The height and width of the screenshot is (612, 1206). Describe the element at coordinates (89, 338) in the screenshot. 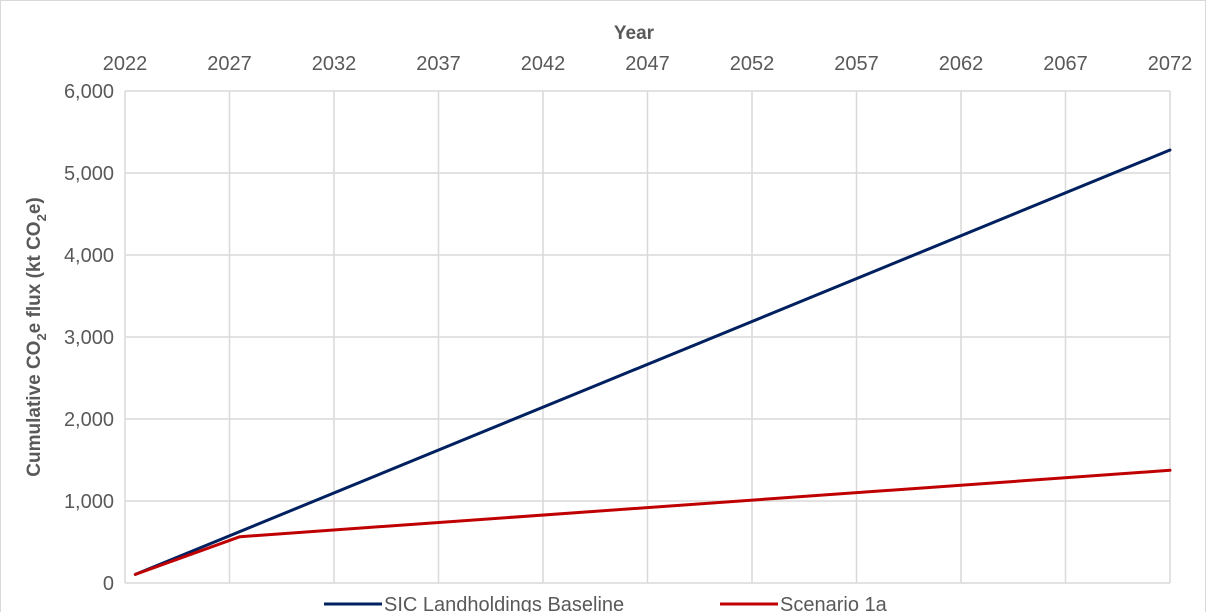

I see `y-tick-label-3000: 3,000` at that location.